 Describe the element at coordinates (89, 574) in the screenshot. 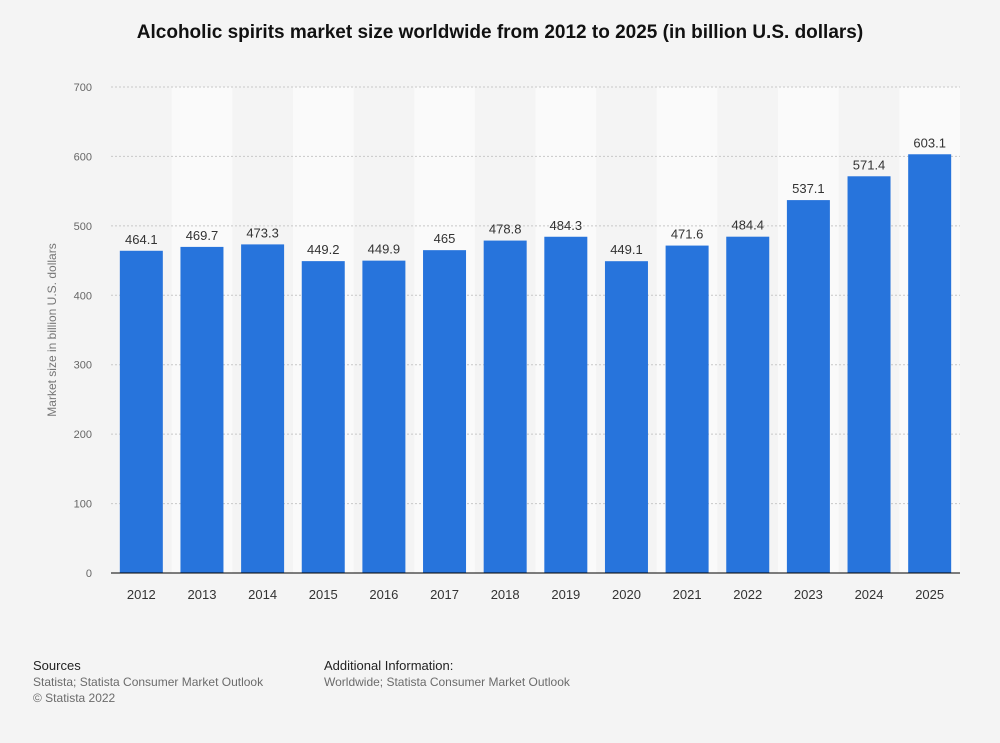

I see `y-tick-label: 0` at that location.